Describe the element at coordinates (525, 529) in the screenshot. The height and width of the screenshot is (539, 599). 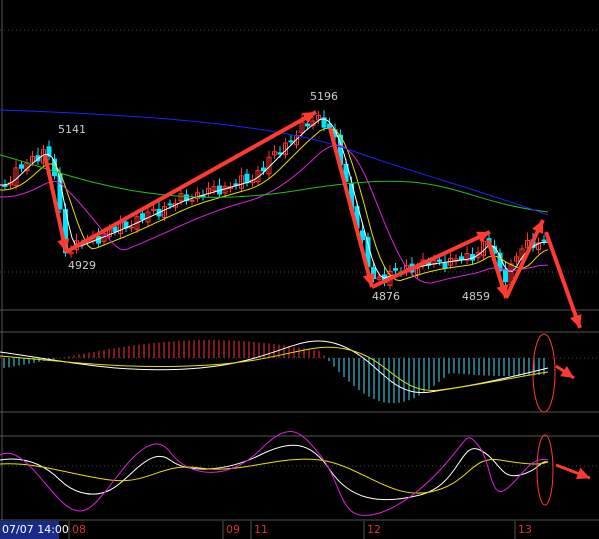
I see `axis-label: 13` at that location.